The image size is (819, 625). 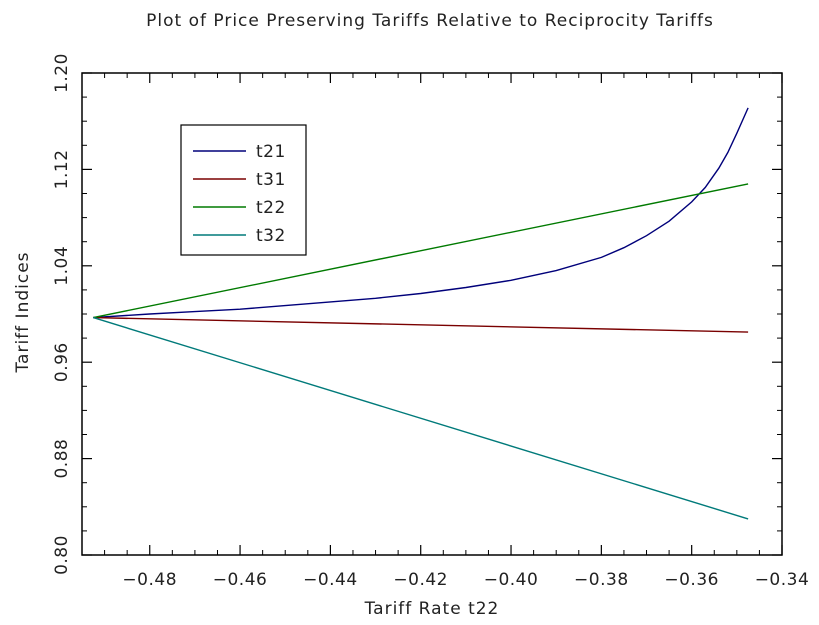 What do you see at coordinates (271, 208) in the screenshot?
I see `legend-label-t22: t22` at bounding box center [271, 208].